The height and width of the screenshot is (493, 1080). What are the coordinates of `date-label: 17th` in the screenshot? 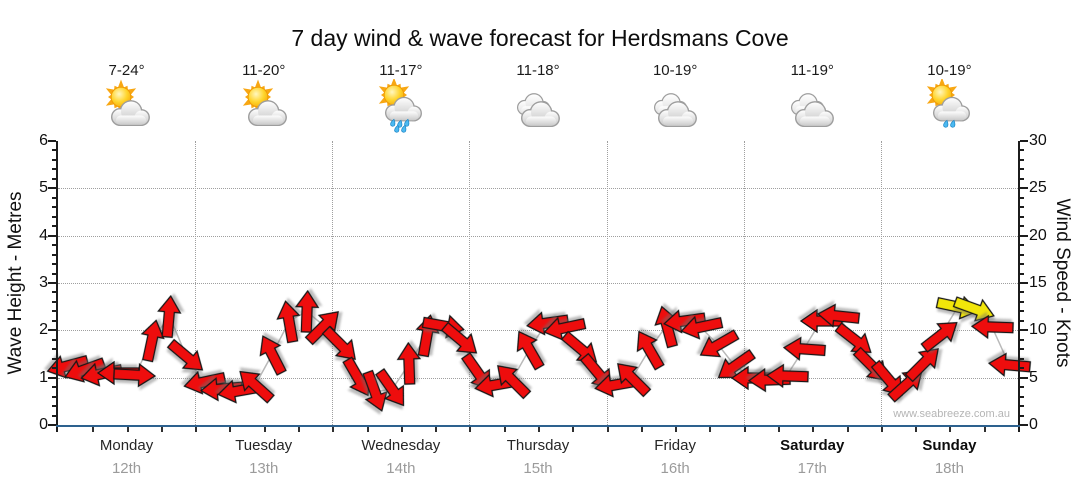 It's located at (812, 468).